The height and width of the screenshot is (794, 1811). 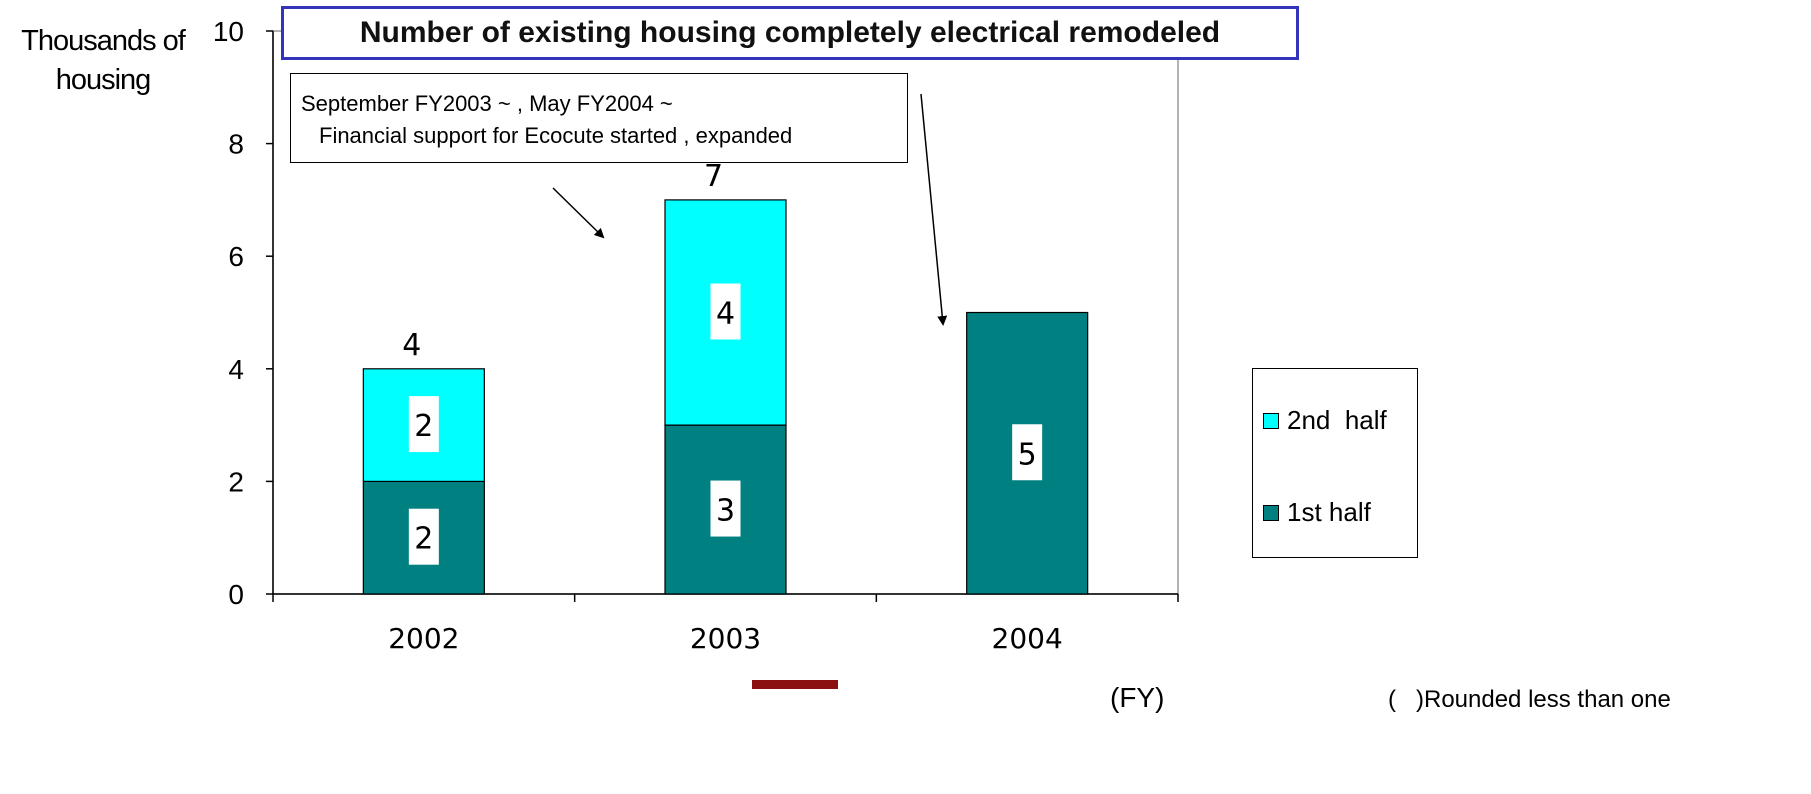 I want to click on annotation-arrow-2004, so click(x=934, y=209).